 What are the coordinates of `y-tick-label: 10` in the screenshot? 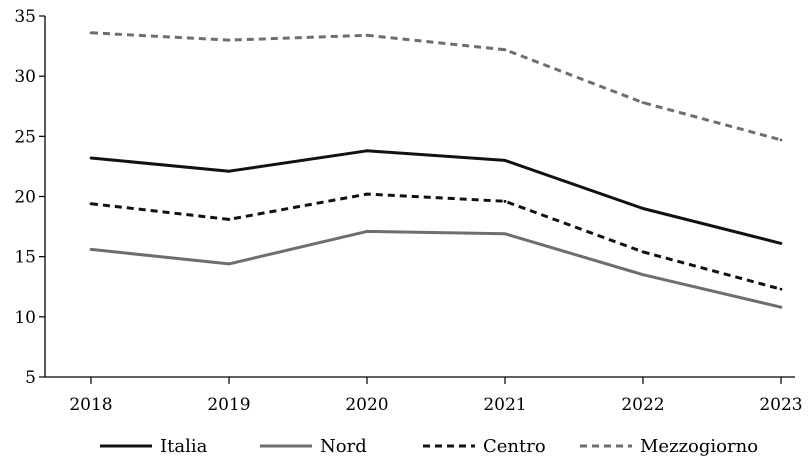 It's located at (25, 318).